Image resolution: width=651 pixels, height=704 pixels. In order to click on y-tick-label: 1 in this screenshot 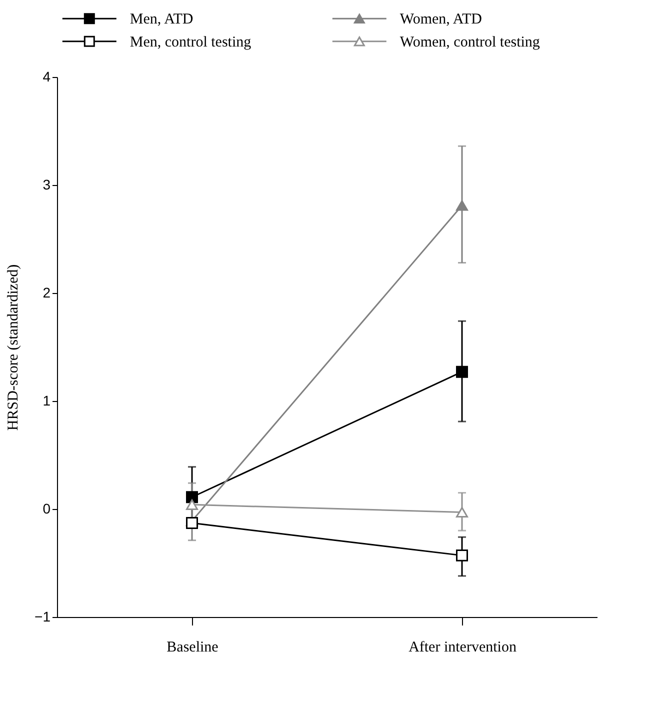, I will do `click(46, 400)`.